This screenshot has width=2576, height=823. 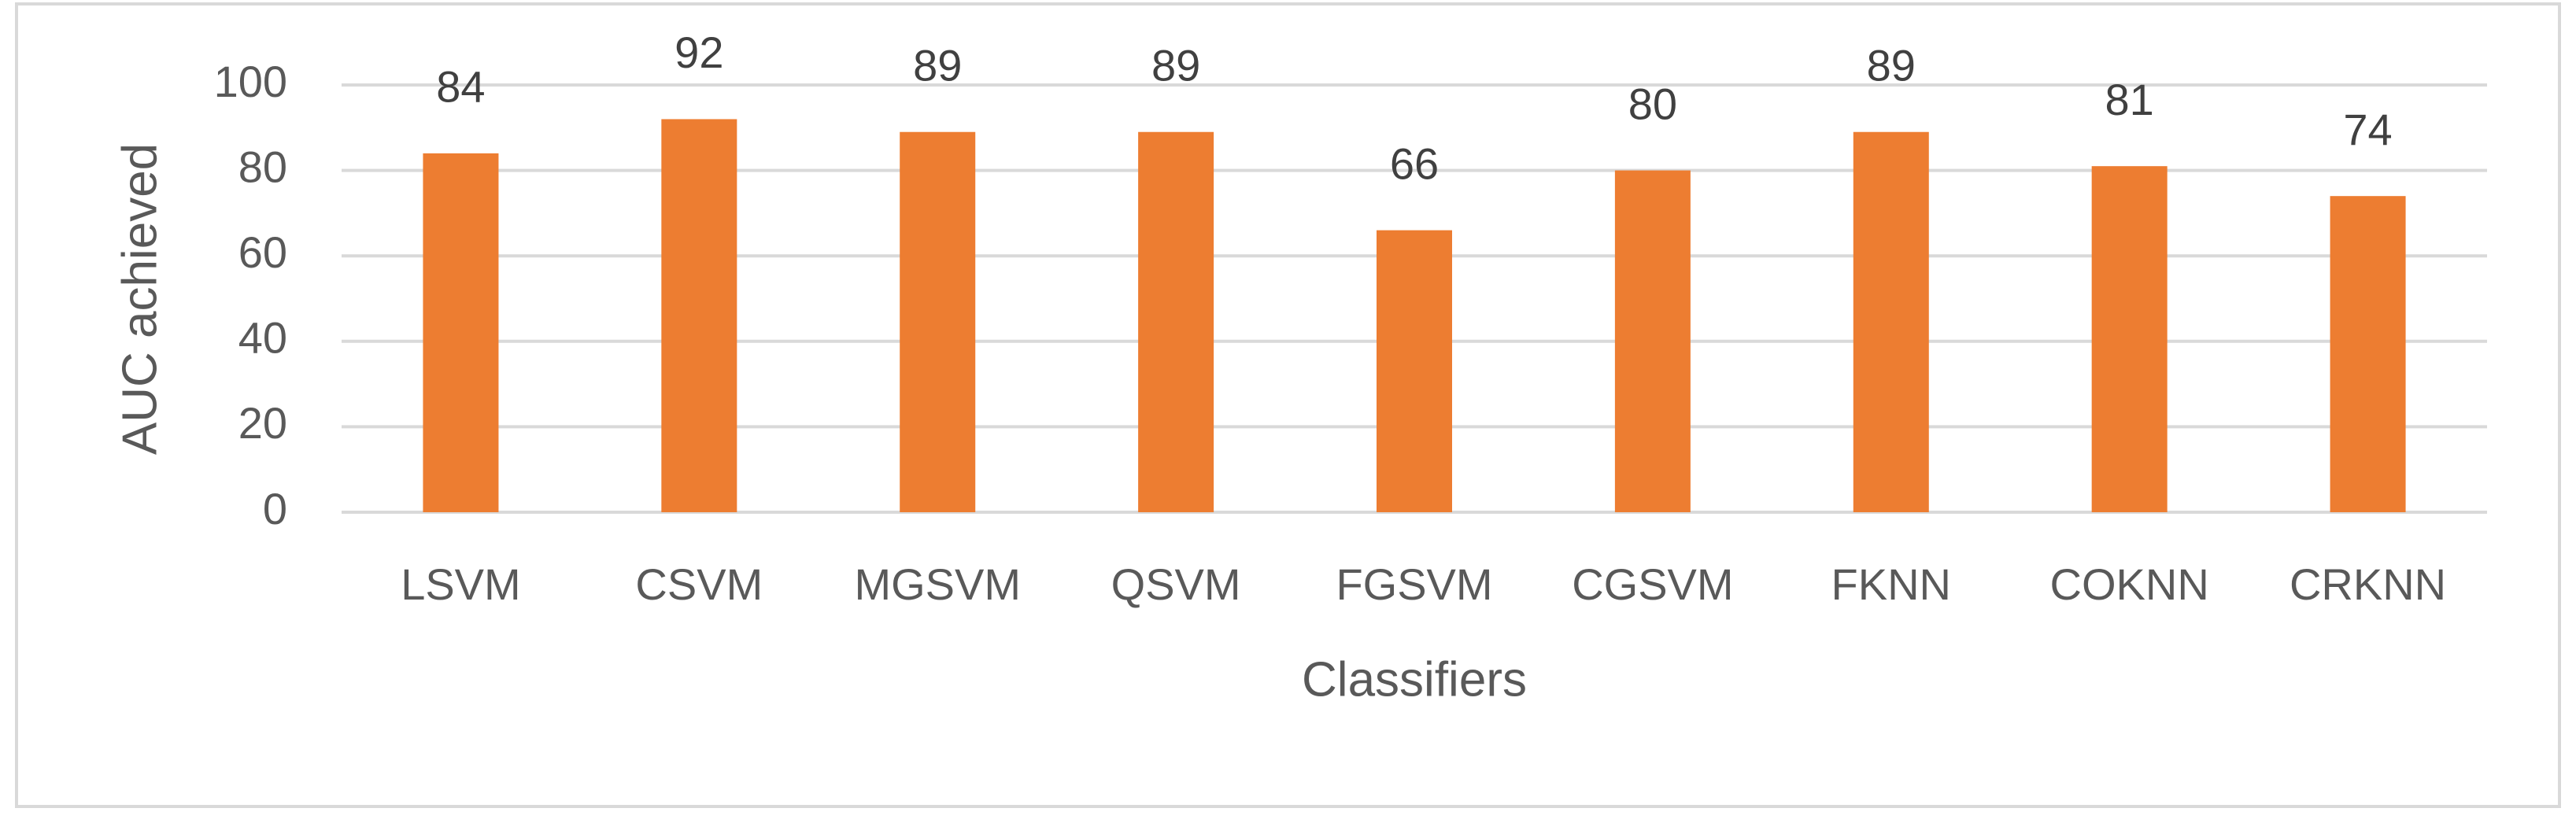 What do you see at coordinates (140, 299) in the screenshot?
I see `y-axis-title: AUC achieved` at bounding box center [140, 299].